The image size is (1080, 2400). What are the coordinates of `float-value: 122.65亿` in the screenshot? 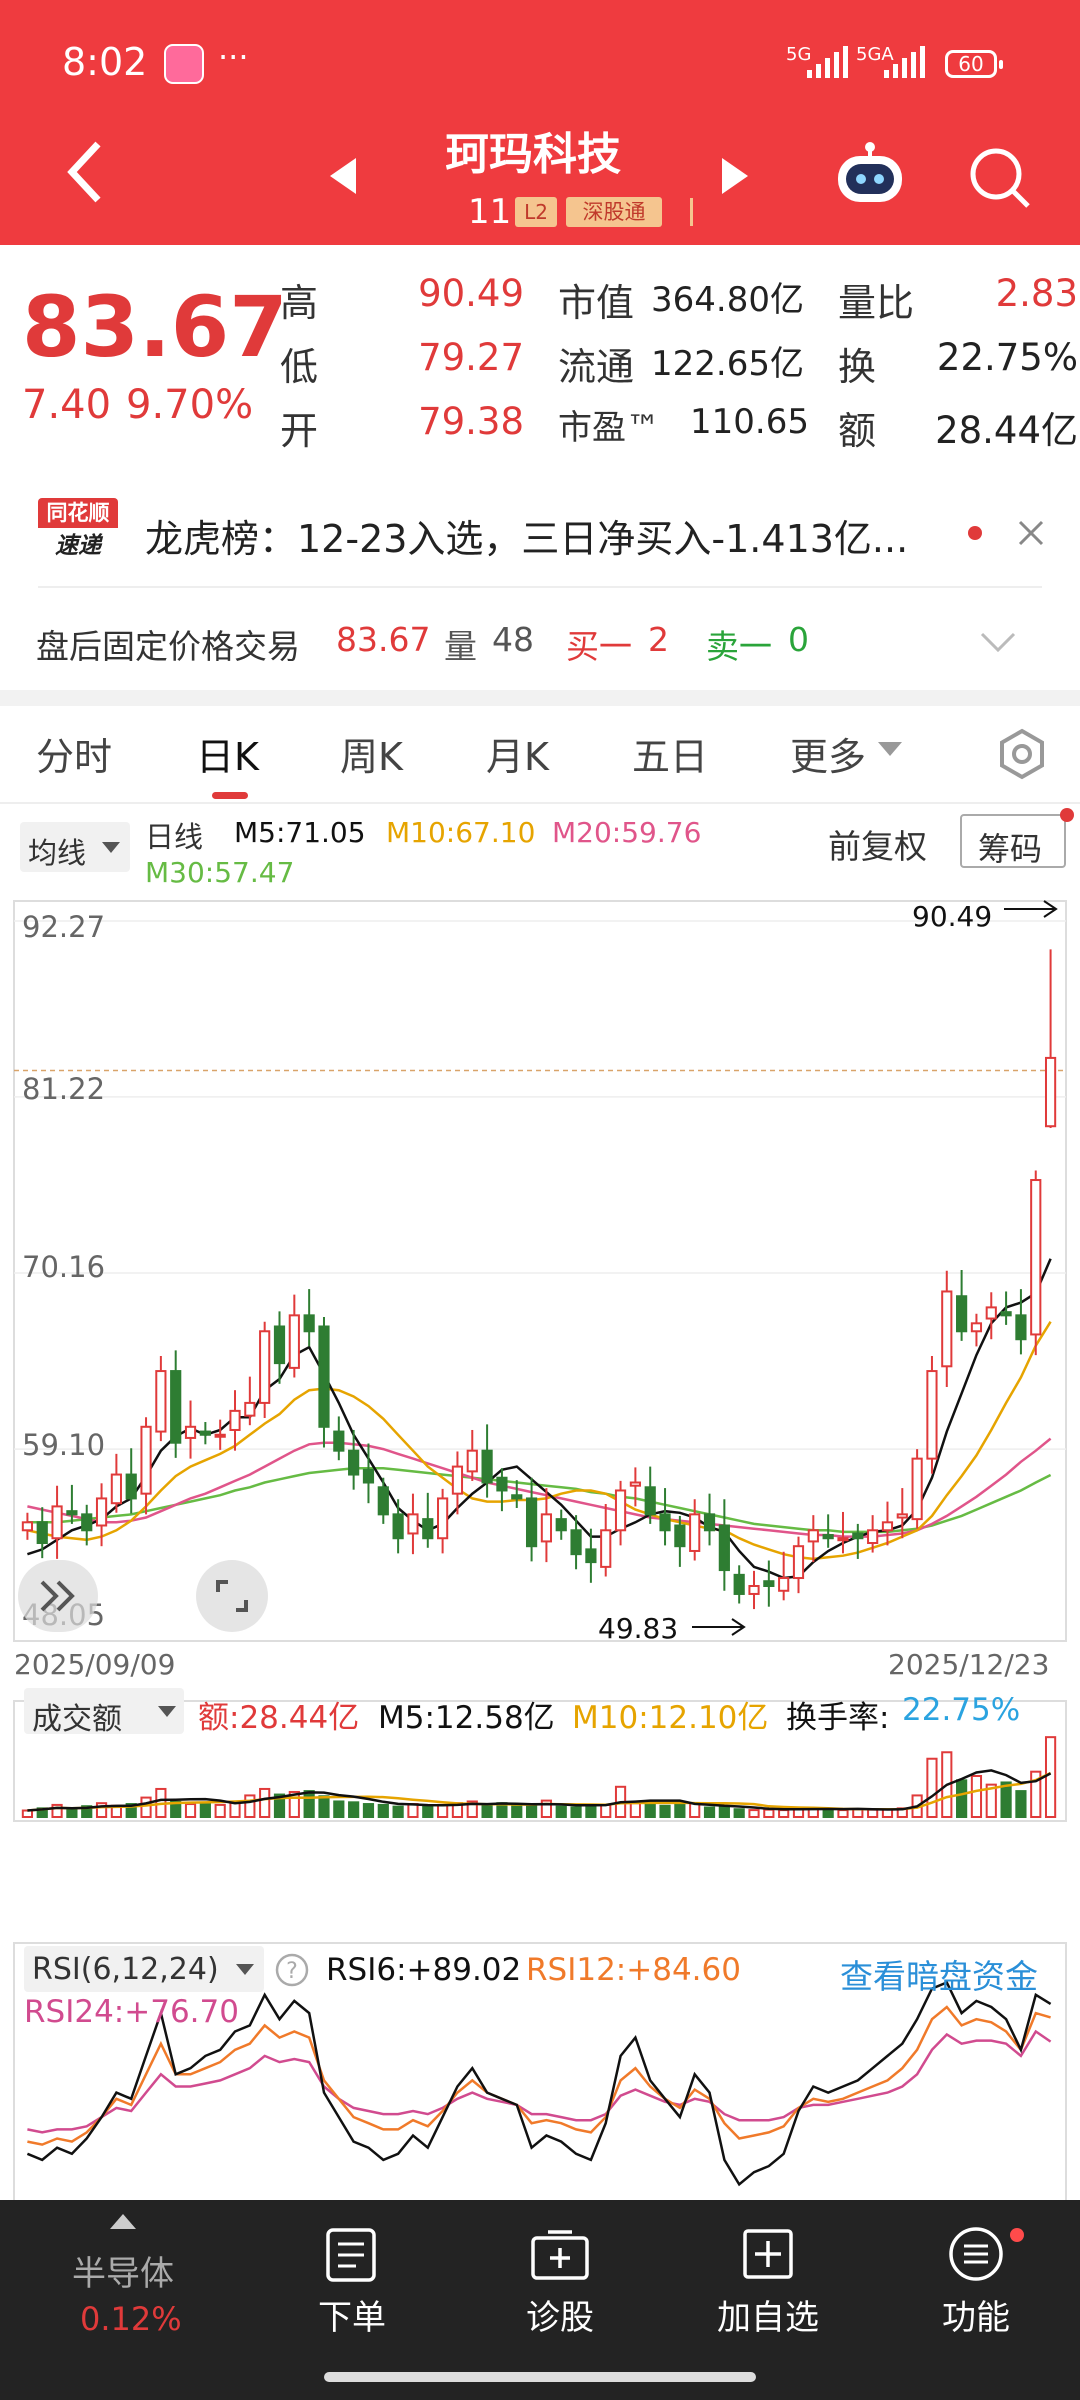 It's located at (727, 364).